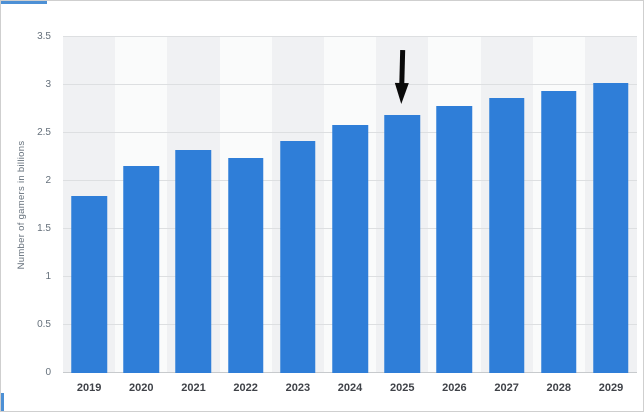 This screenshot has height=412, width=644. I want to click on y-tick-label: 1, so click(48, 276).